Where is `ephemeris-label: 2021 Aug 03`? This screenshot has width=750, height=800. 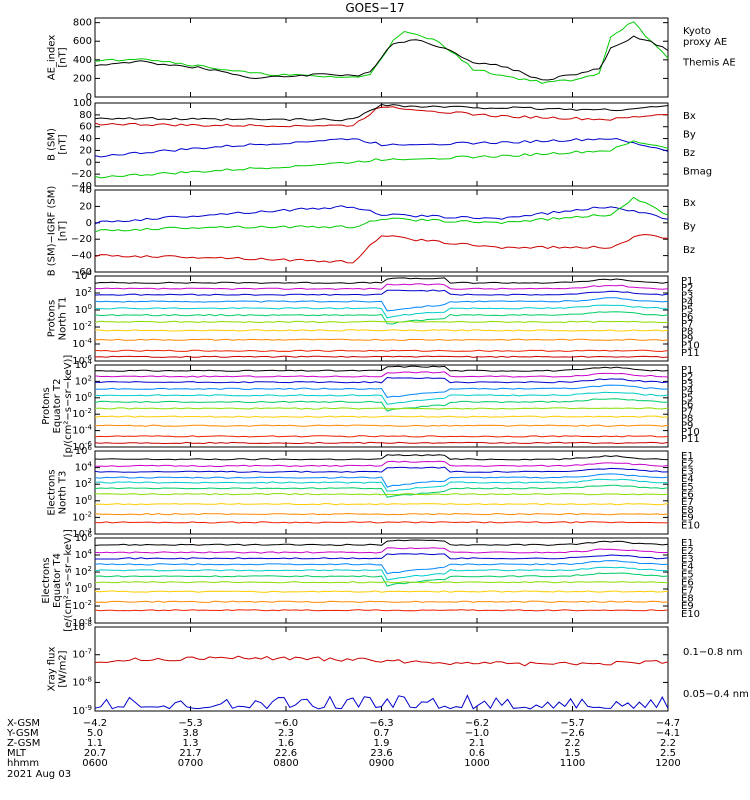 ephemeris-label: 2021 Aug 03 is located at coordinates (39, 774).